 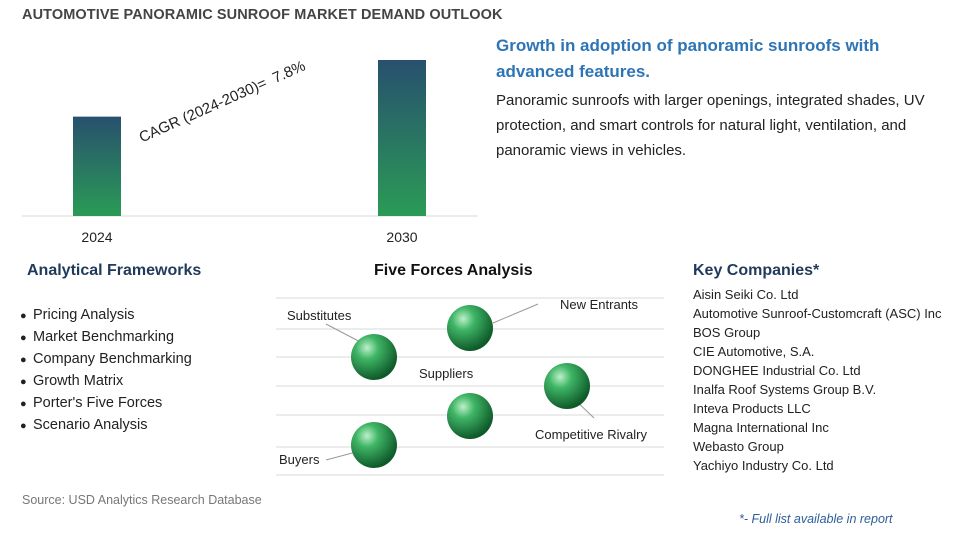 I want to click on force-sphere-competitive-rivalry, so click(x=567, y=386).